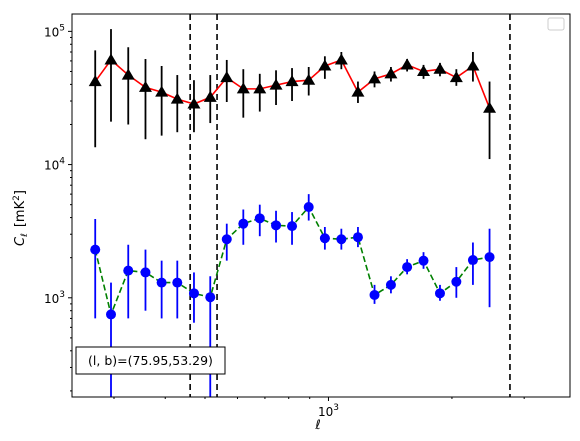  Describe the element at coordinates (54, 298) in the screenshot. I see `y-tick-label: 10³` at that location.